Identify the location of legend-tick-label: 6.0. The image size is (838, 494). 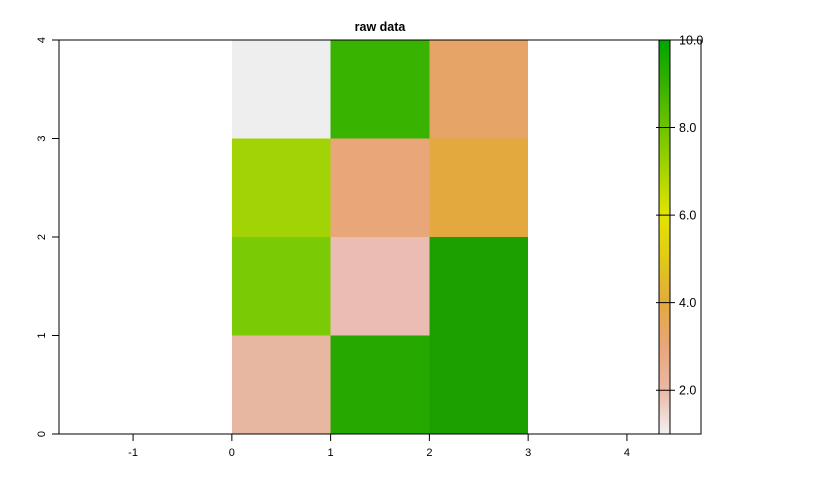
(687, 216).